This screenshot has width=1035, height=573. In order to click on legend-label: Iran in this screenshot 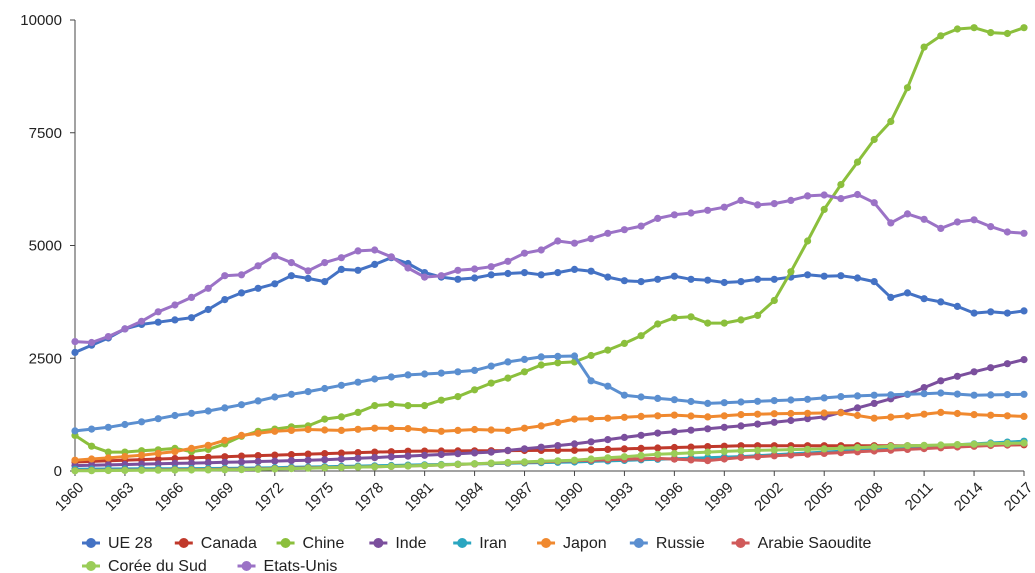, I will do `click(493, 543)`.